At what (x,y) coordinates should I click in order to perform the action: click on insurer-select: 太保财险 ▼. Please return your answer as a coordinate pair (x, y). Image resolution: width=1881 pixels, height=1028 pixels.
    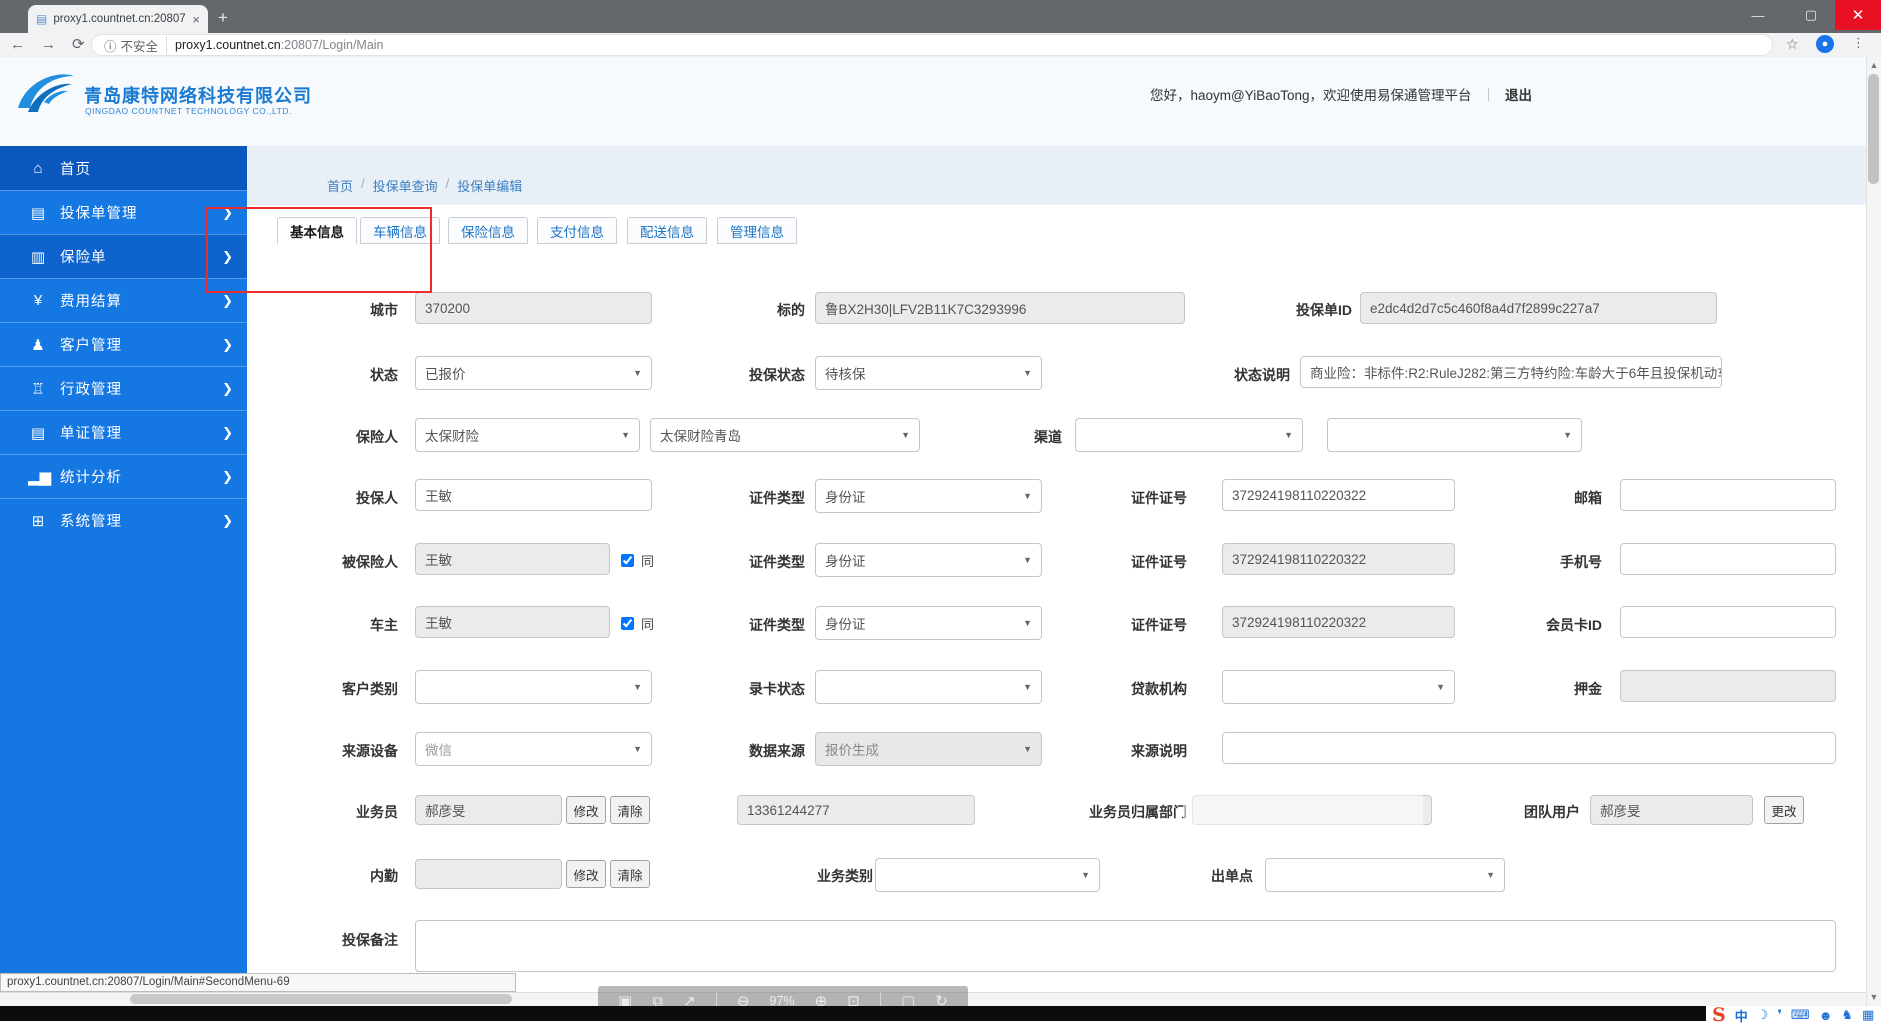
    Looking at the image, I should click on (527, 435).